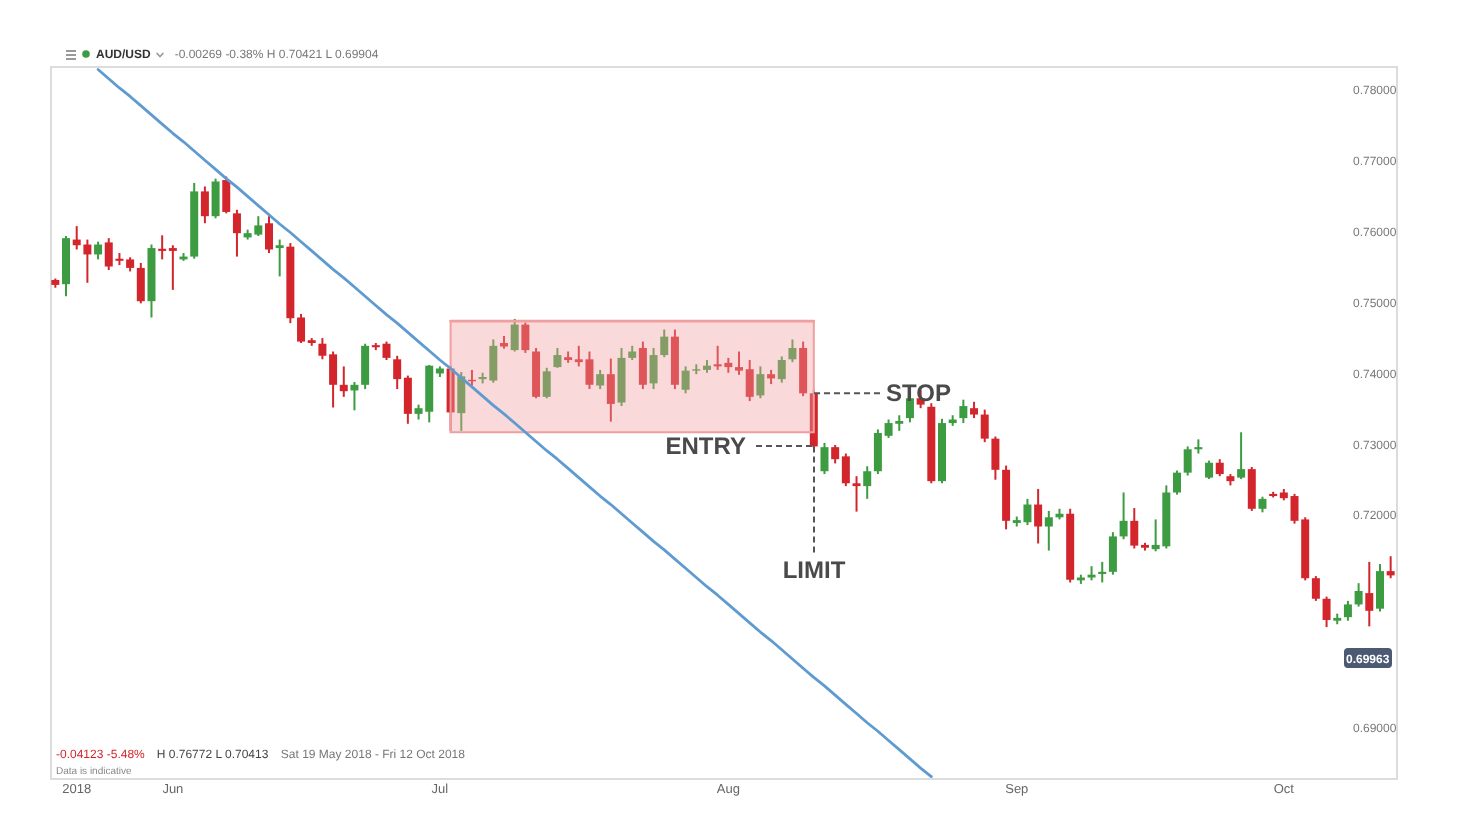 This screenshot has width=1464, height=840. I want to click on annotation: STOP, so click(918, 393).